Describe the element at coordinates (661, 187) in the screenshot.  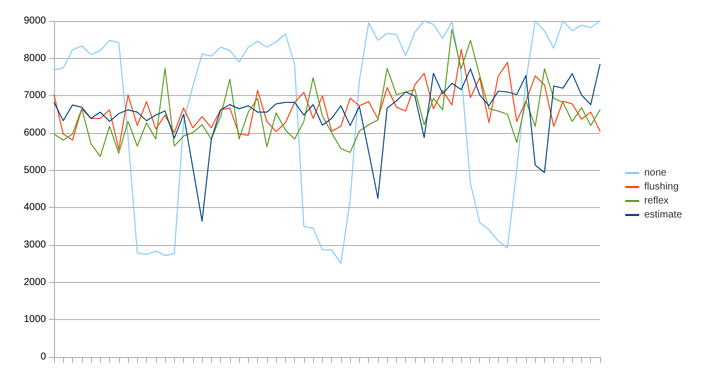
I see `legend-label: flushing` at that location.